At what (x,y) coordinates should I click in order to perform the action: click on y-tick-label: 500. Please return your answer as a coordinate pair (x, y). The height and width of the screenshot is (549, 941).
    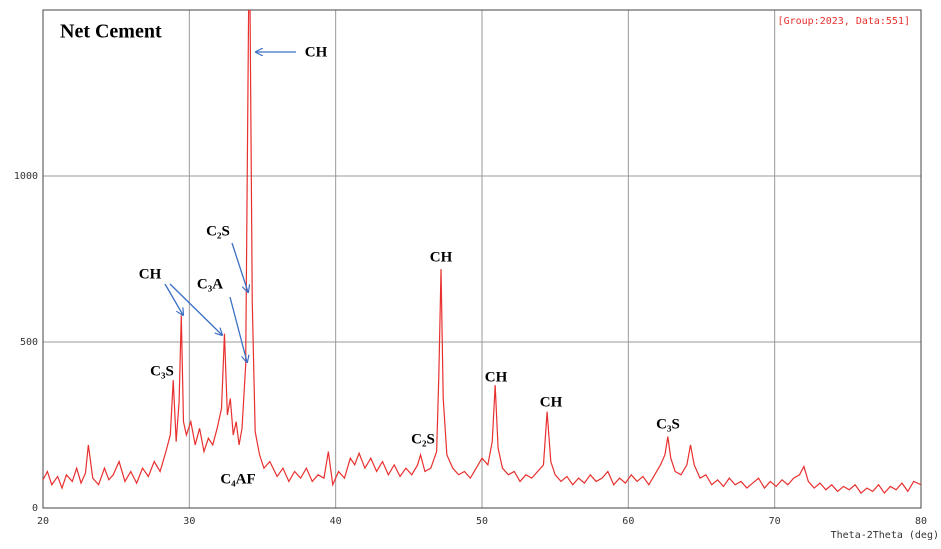
    Looking at the image, I should click on (29, 342).